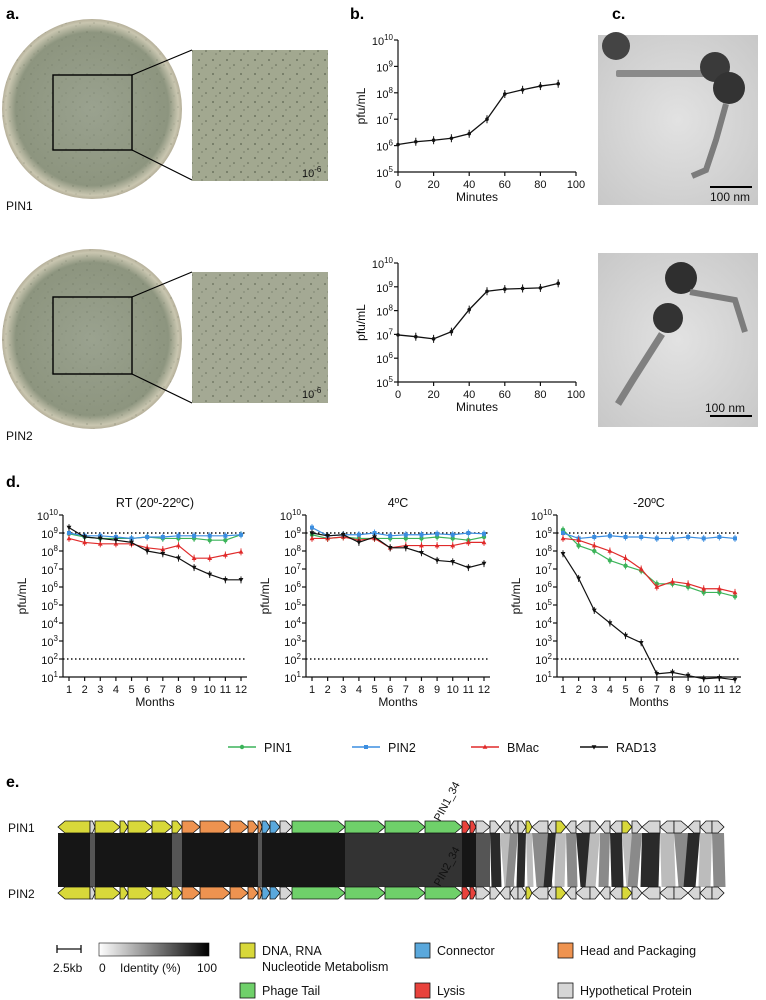  What do you see at coordinates (12, 14) in the screenshot?
I see `panel-label-a: a.` at bounding box center [12, 14].